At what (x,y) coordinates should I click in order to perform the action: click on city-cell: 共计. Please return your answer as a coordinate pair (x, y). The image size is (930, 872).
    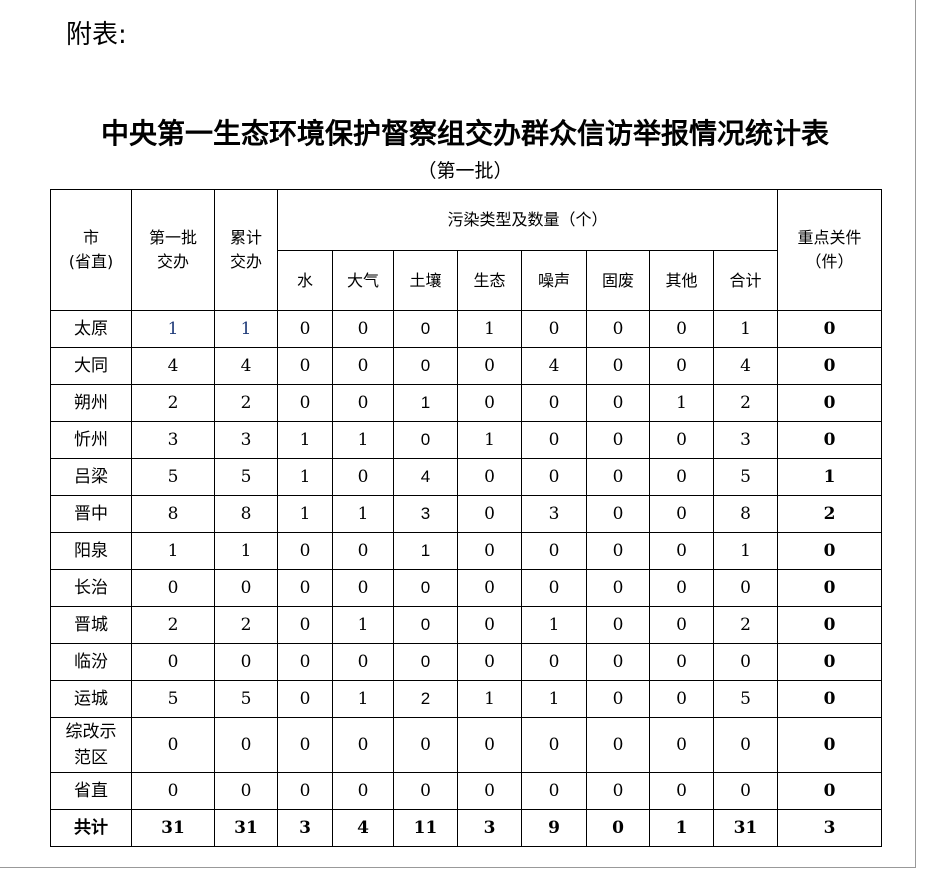
    Looking at the image, I should click on (91, 828).